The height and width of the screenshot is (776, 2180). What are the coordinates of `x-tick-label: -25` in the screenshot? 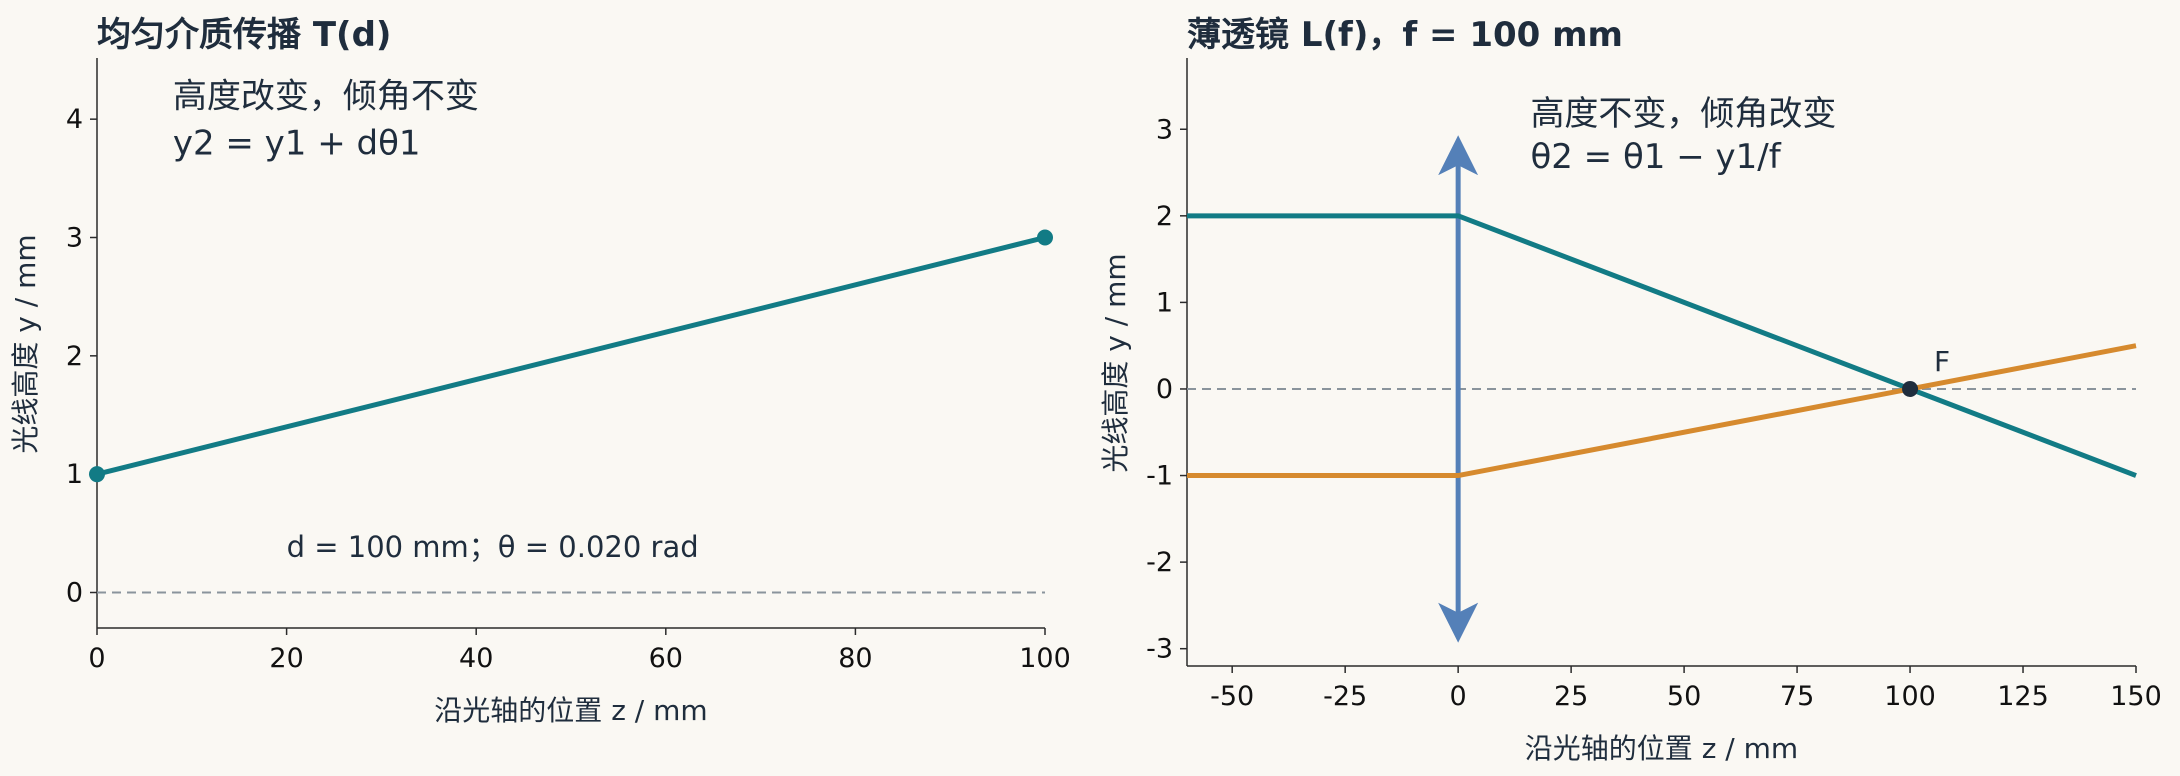 It's located at (1345, 696).